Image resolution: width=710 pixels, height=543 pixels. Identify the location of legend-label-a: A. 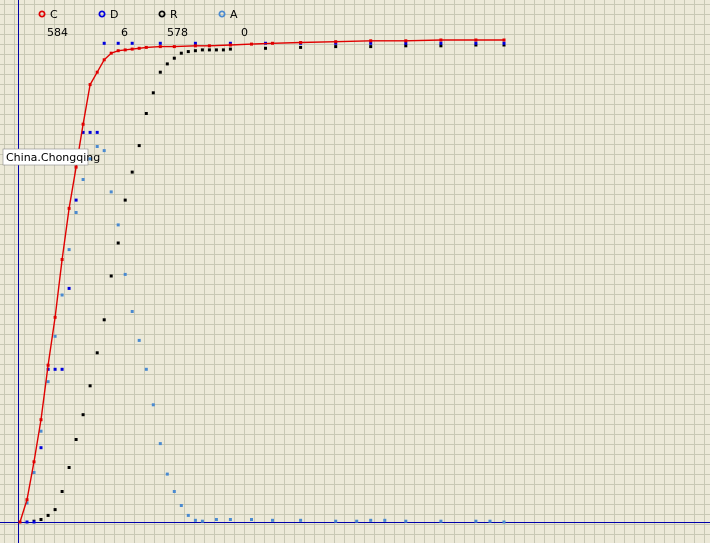
(234, 14).